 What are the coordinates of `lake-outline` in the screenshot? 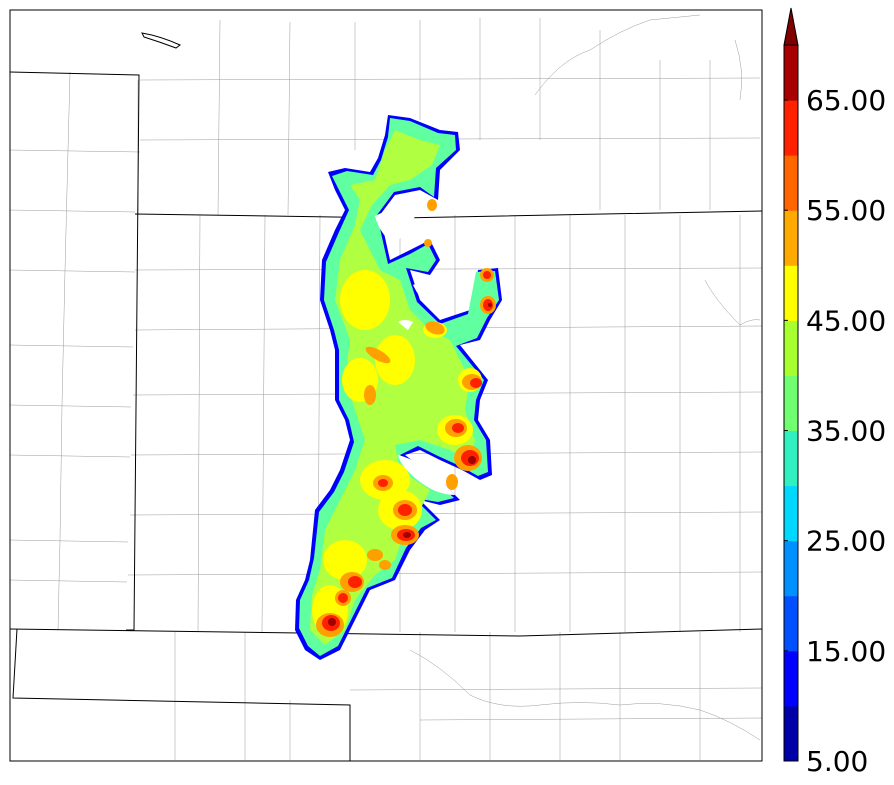 It's located at (161, 40).